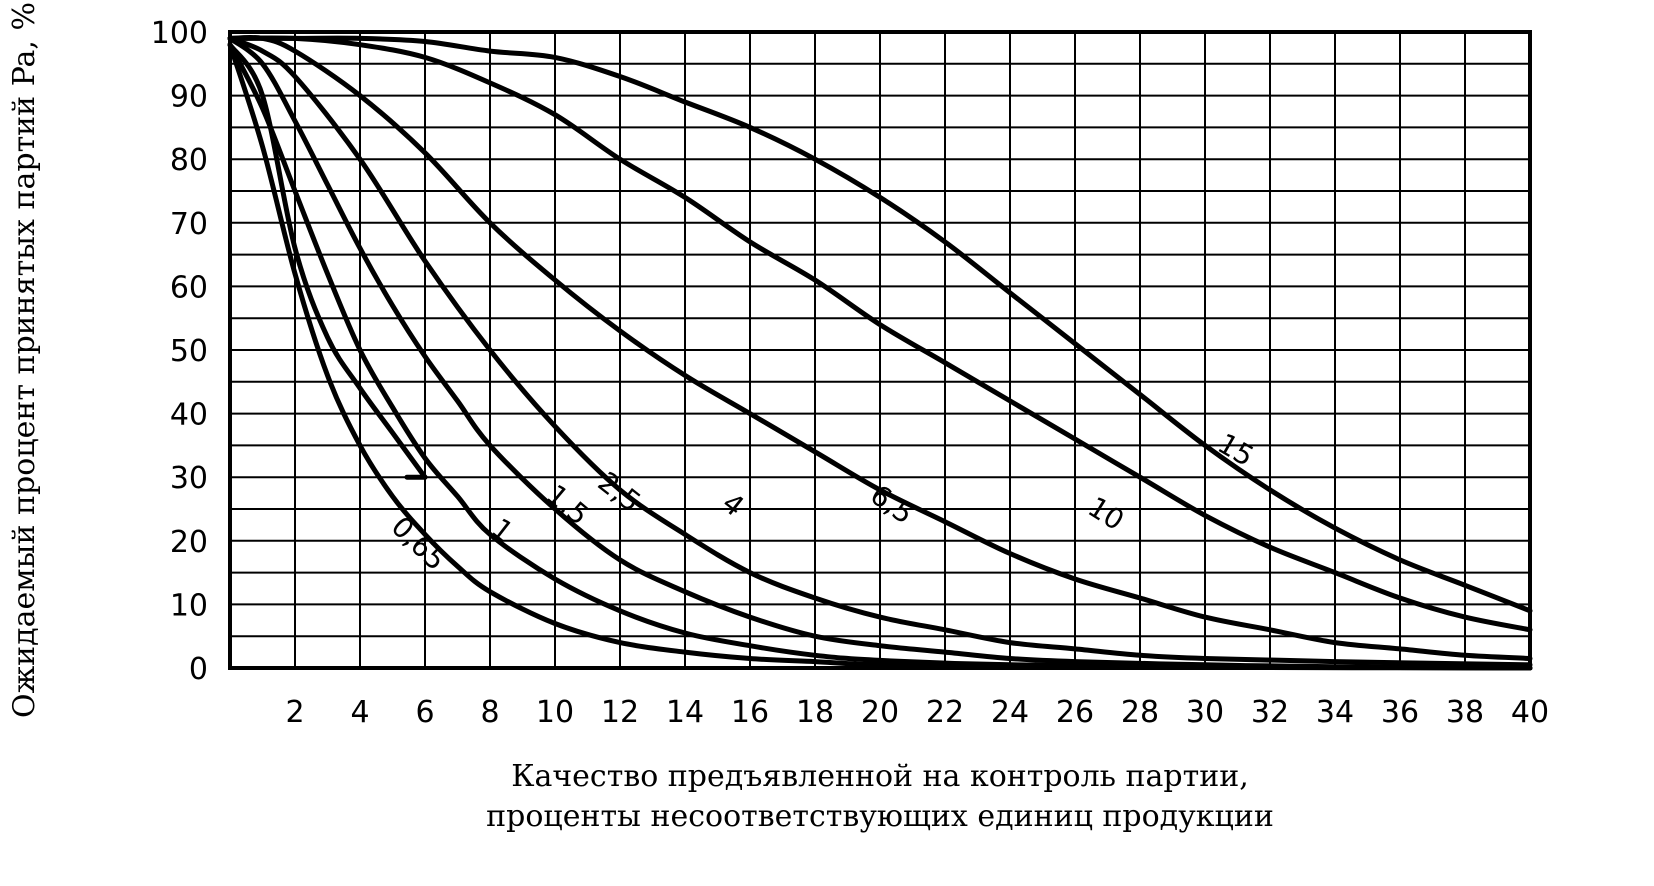 The image size is (1654, 886). Describe the element at coordinates (733, 504) in the screenshot. I see `curve-label-4: 4` at that location.